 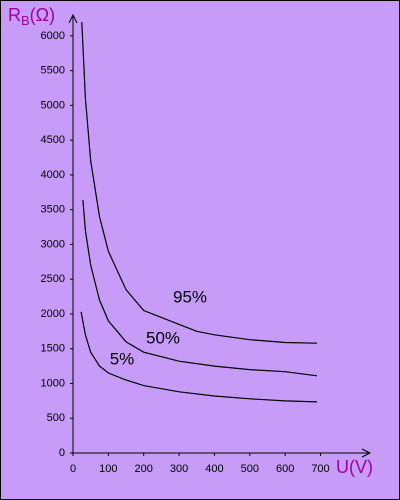 I want to click on x-tick-label: 500, so click(x=250, y=469).